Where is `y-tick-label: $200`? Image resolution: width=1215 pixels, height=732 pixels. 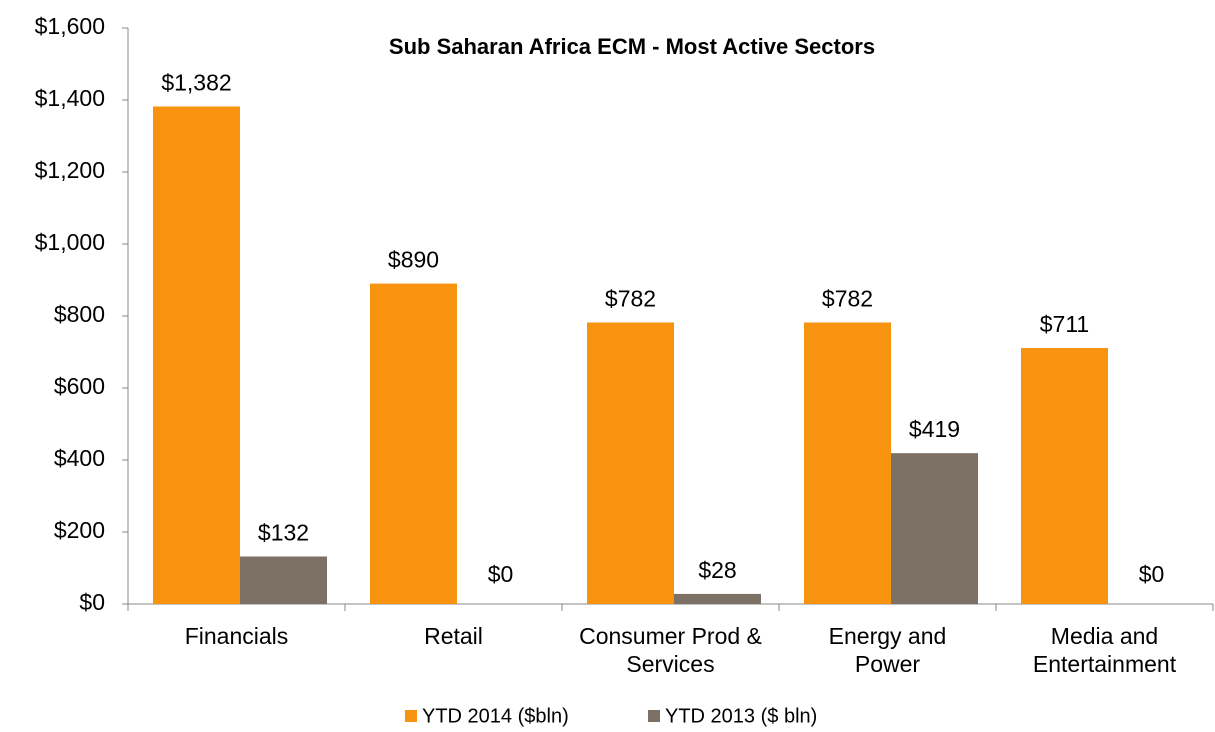
y-tick-label: $200 is located at coordinates (79, 530).